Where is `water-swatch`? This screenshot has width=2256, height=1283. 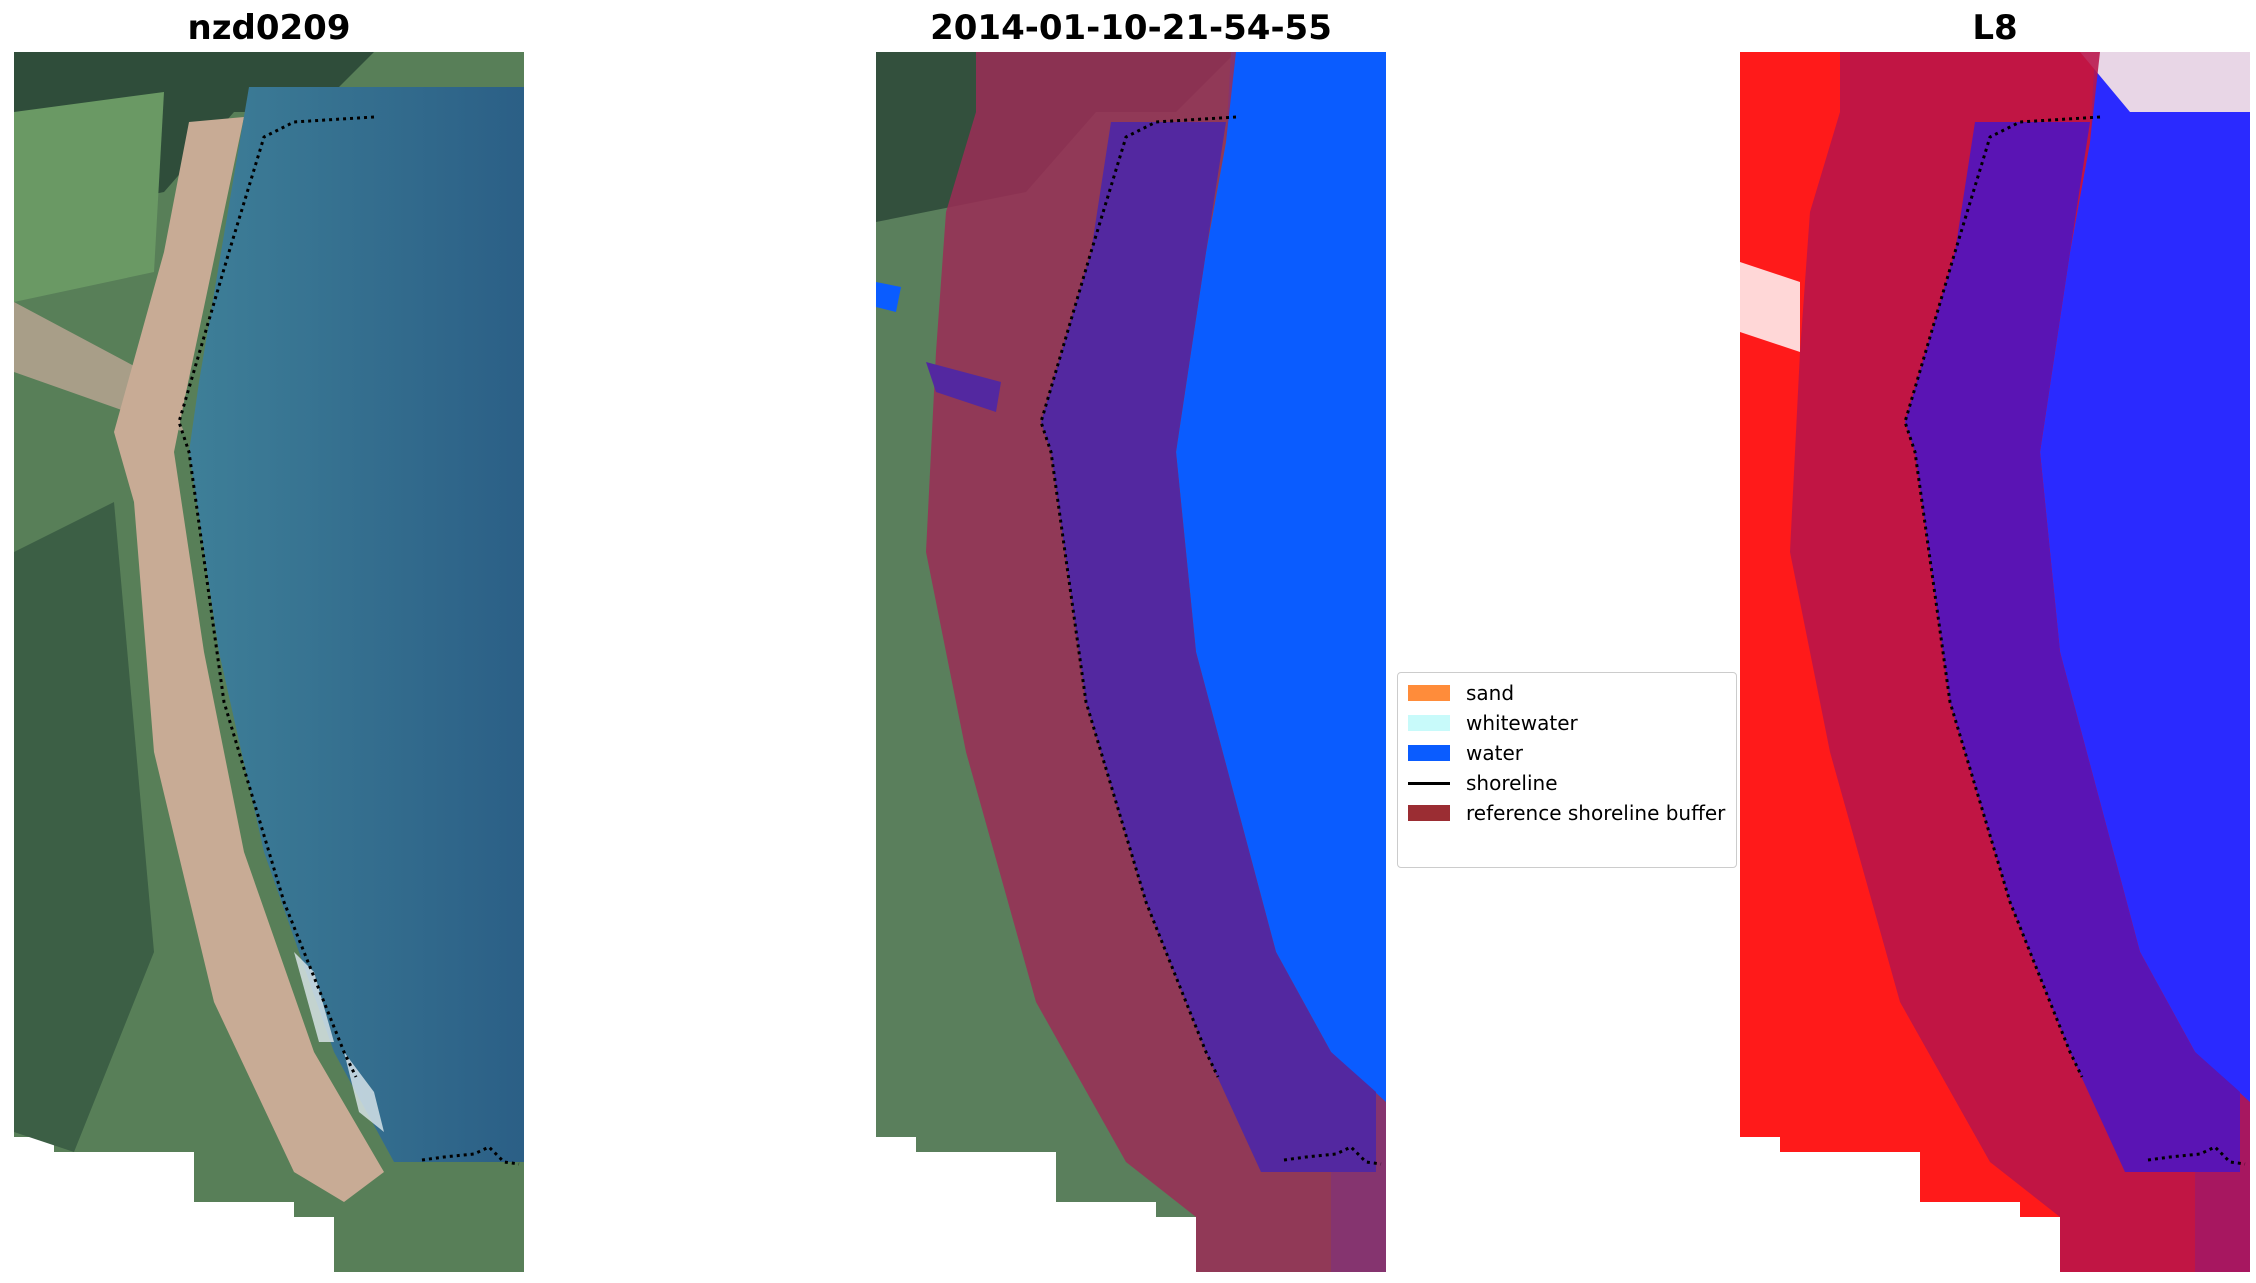
water-swatch is located at coordinates (1429, 753).